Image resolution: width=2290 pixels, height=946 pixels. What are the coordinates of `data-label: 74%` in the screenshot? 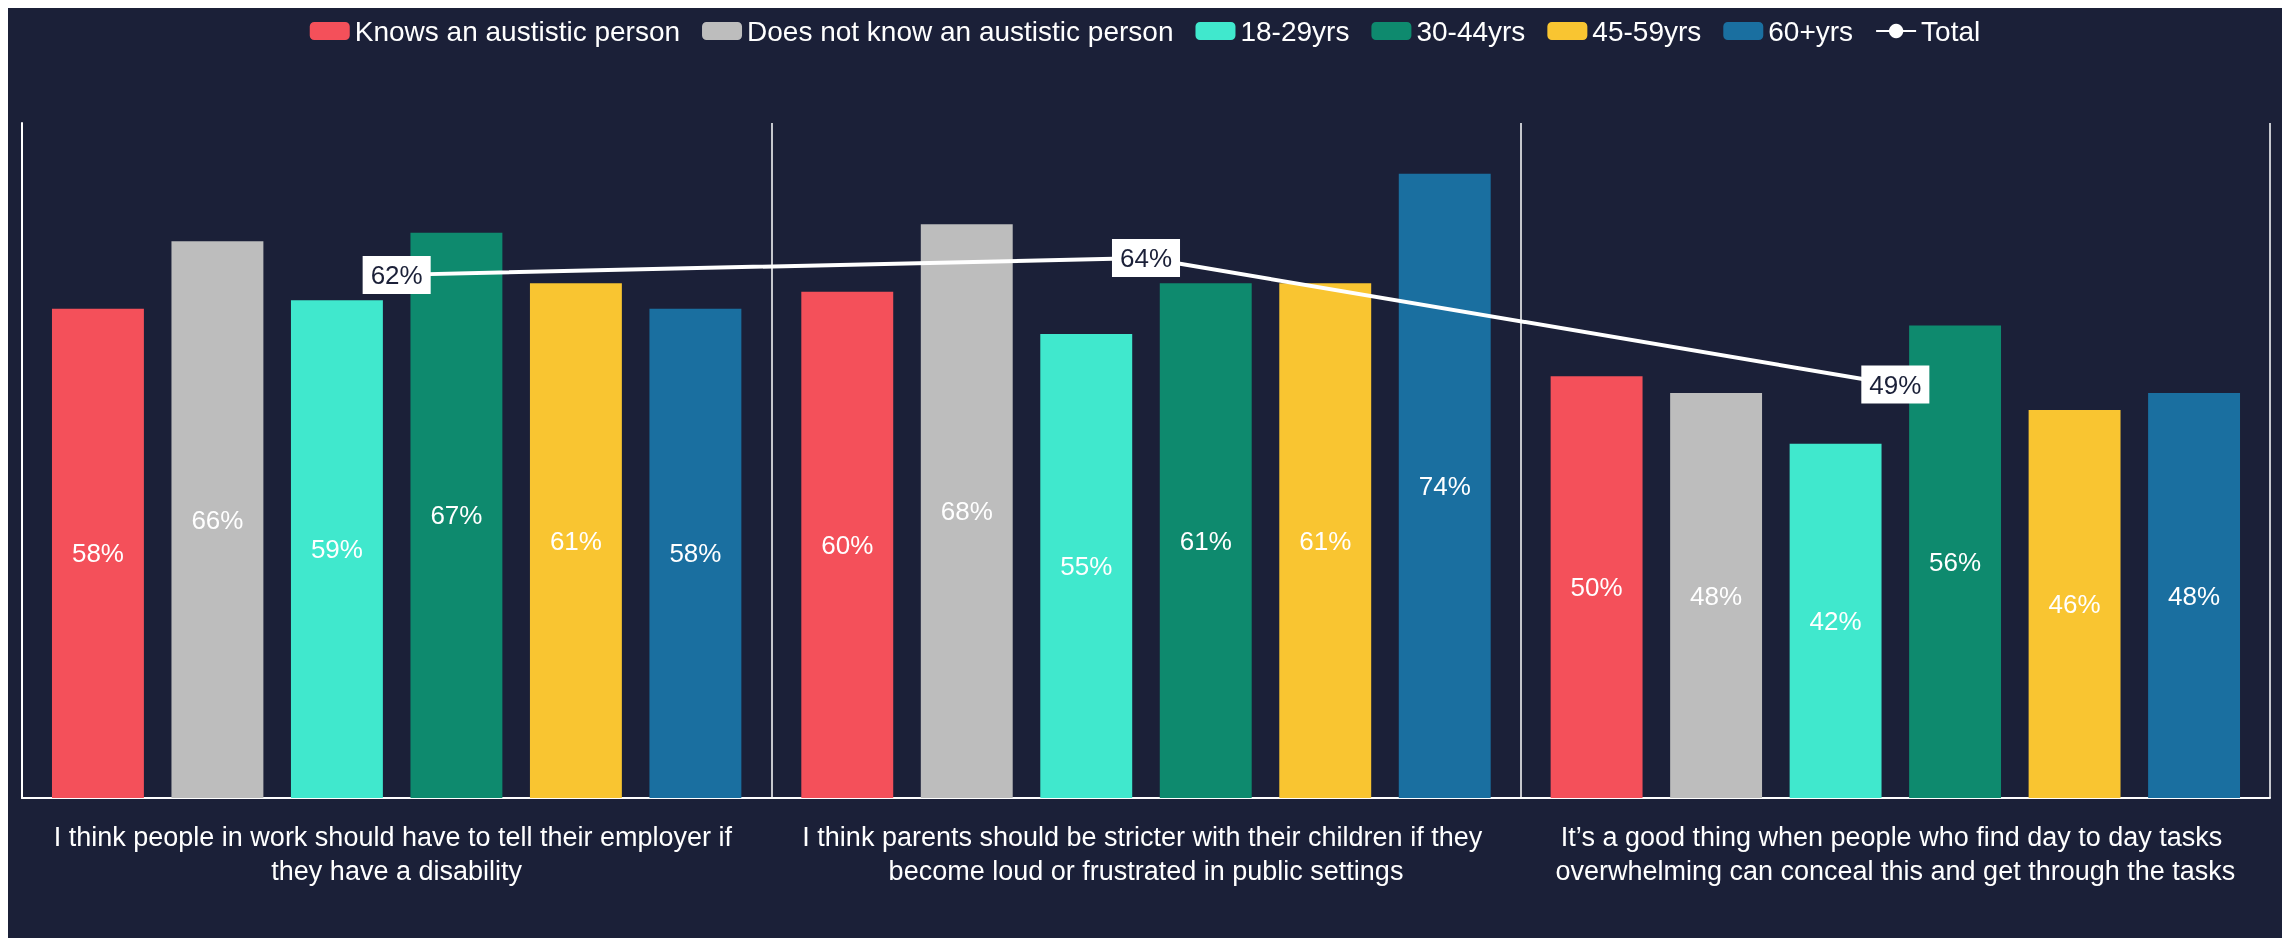 It's located at (1444, 485).